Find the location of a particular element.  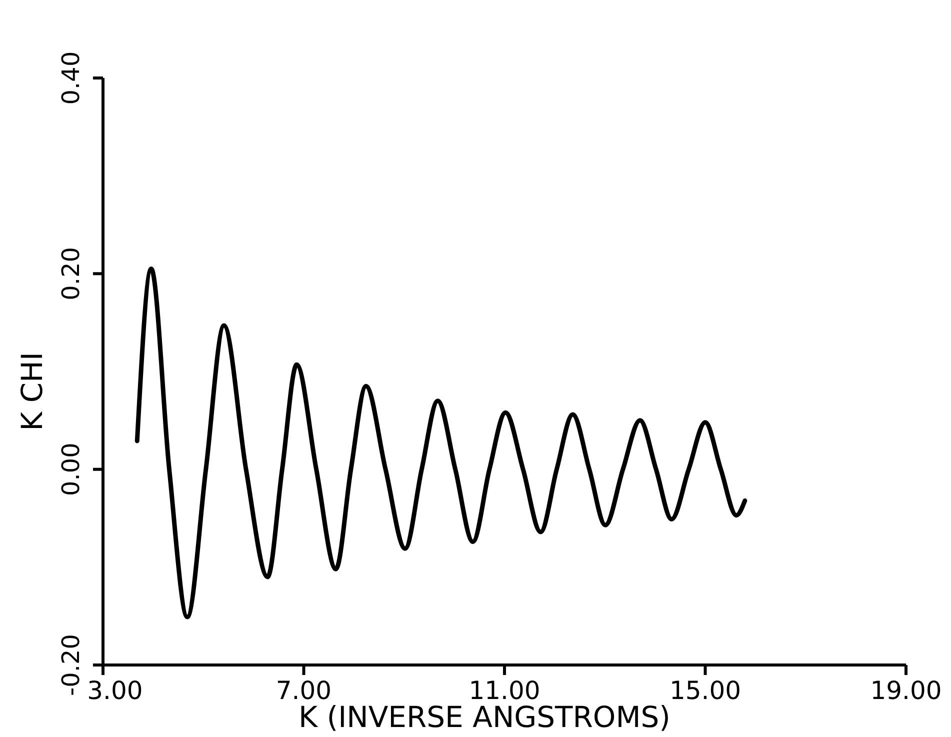

x-tick-label: 15.00 is located at coordinates (705, 690).